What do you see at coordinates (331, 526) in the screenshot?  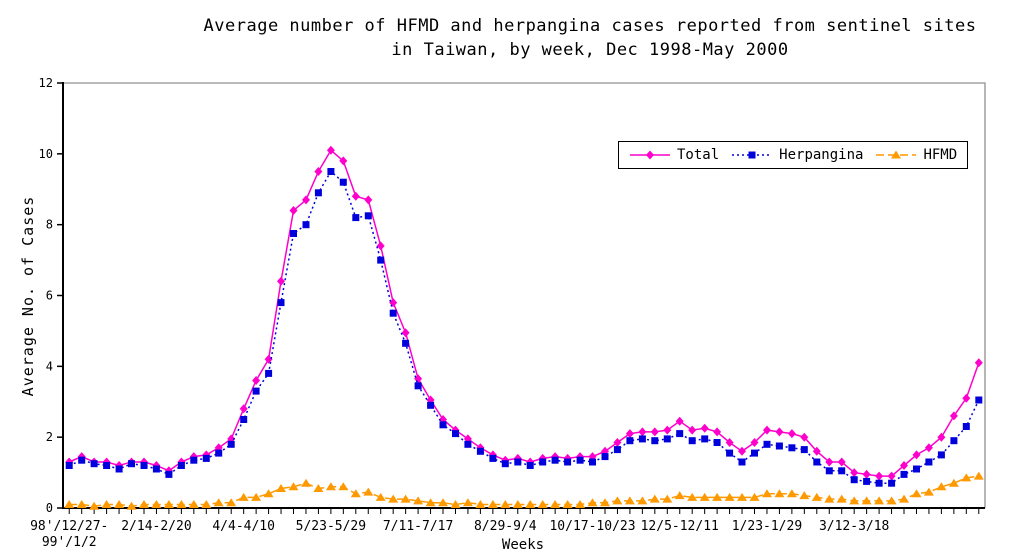 I see `svg-text: 5/23-5/29` at bounding box center [331, 526].